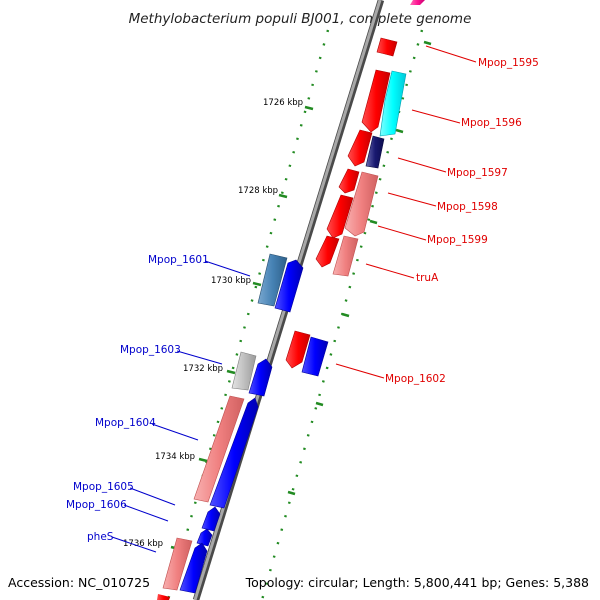  What do you see at coordinates (283, 103) in the screenshot?
I see `tick-label: 1726 kbp` at bounding box center [283, 103].